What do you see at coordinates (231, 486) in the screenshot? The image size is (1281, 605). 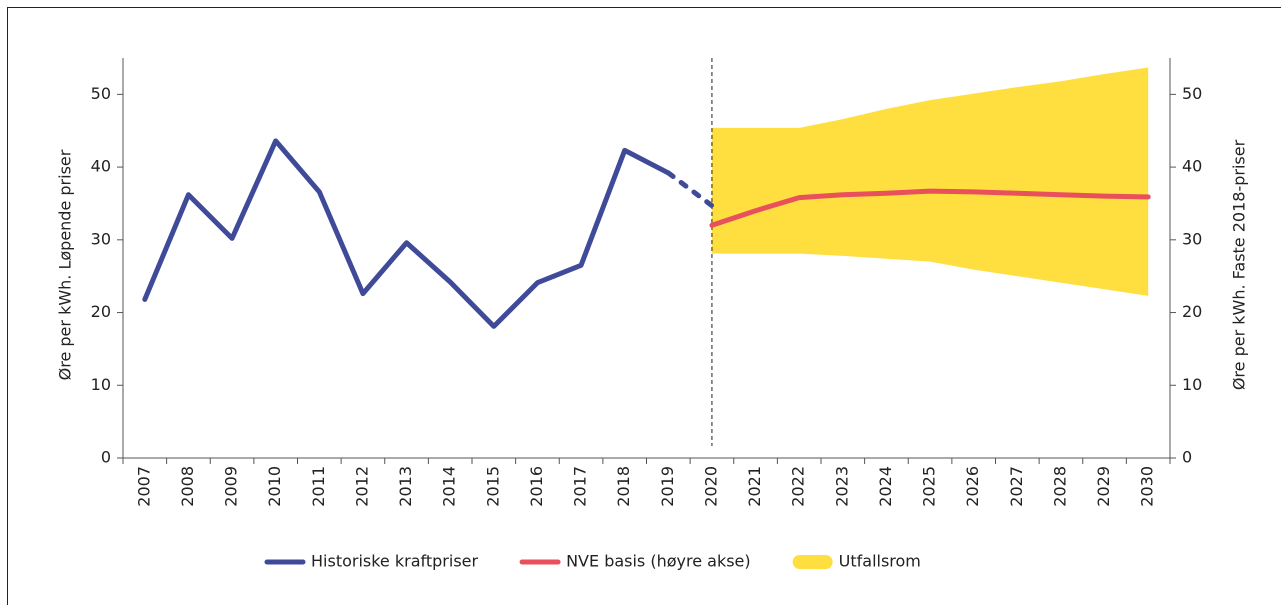 I see `x-tick-label: 2009` at bounding box center [231, 486].